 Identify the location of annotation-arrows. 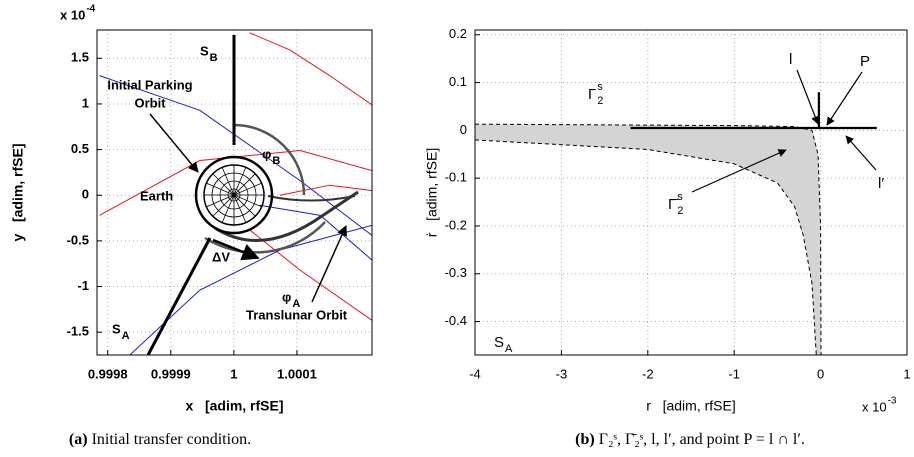
(784, 131).